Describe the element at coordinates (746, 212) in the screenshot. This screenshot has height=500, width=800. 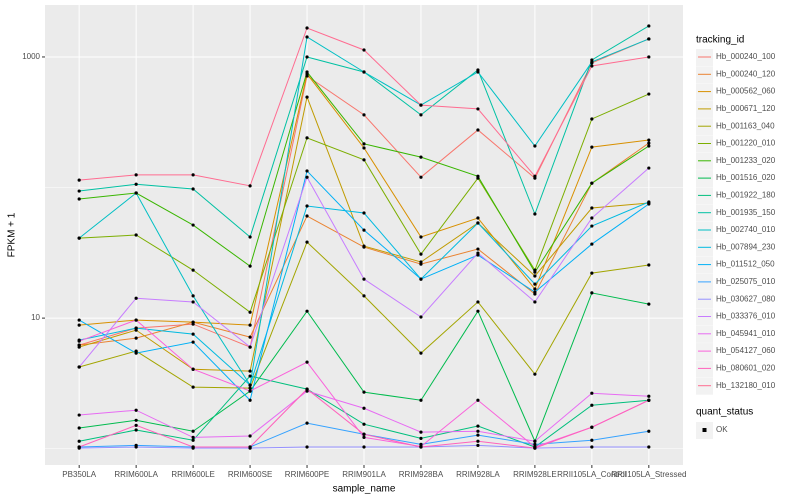
I see `legend-label: Hb_001935_150` at that location.